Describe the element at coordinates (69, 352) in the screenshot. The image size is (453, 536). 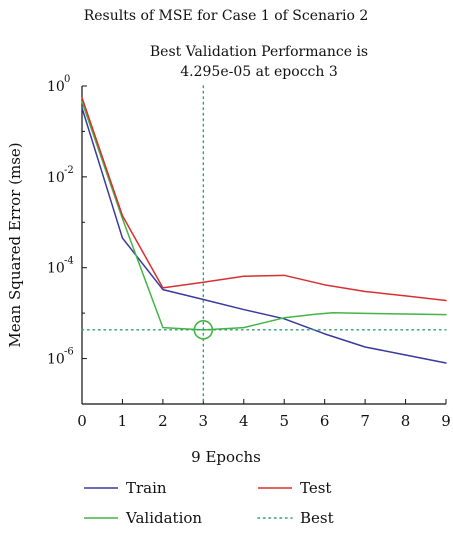
I see `y-tick-label-exponent: -6` at that location.